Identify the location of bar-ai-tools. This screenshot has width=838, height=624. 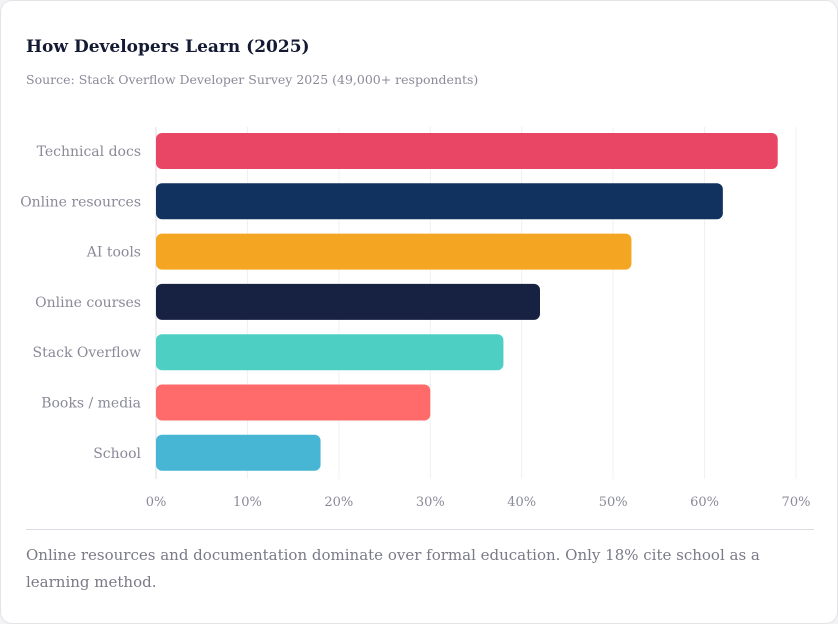
(394, 251).